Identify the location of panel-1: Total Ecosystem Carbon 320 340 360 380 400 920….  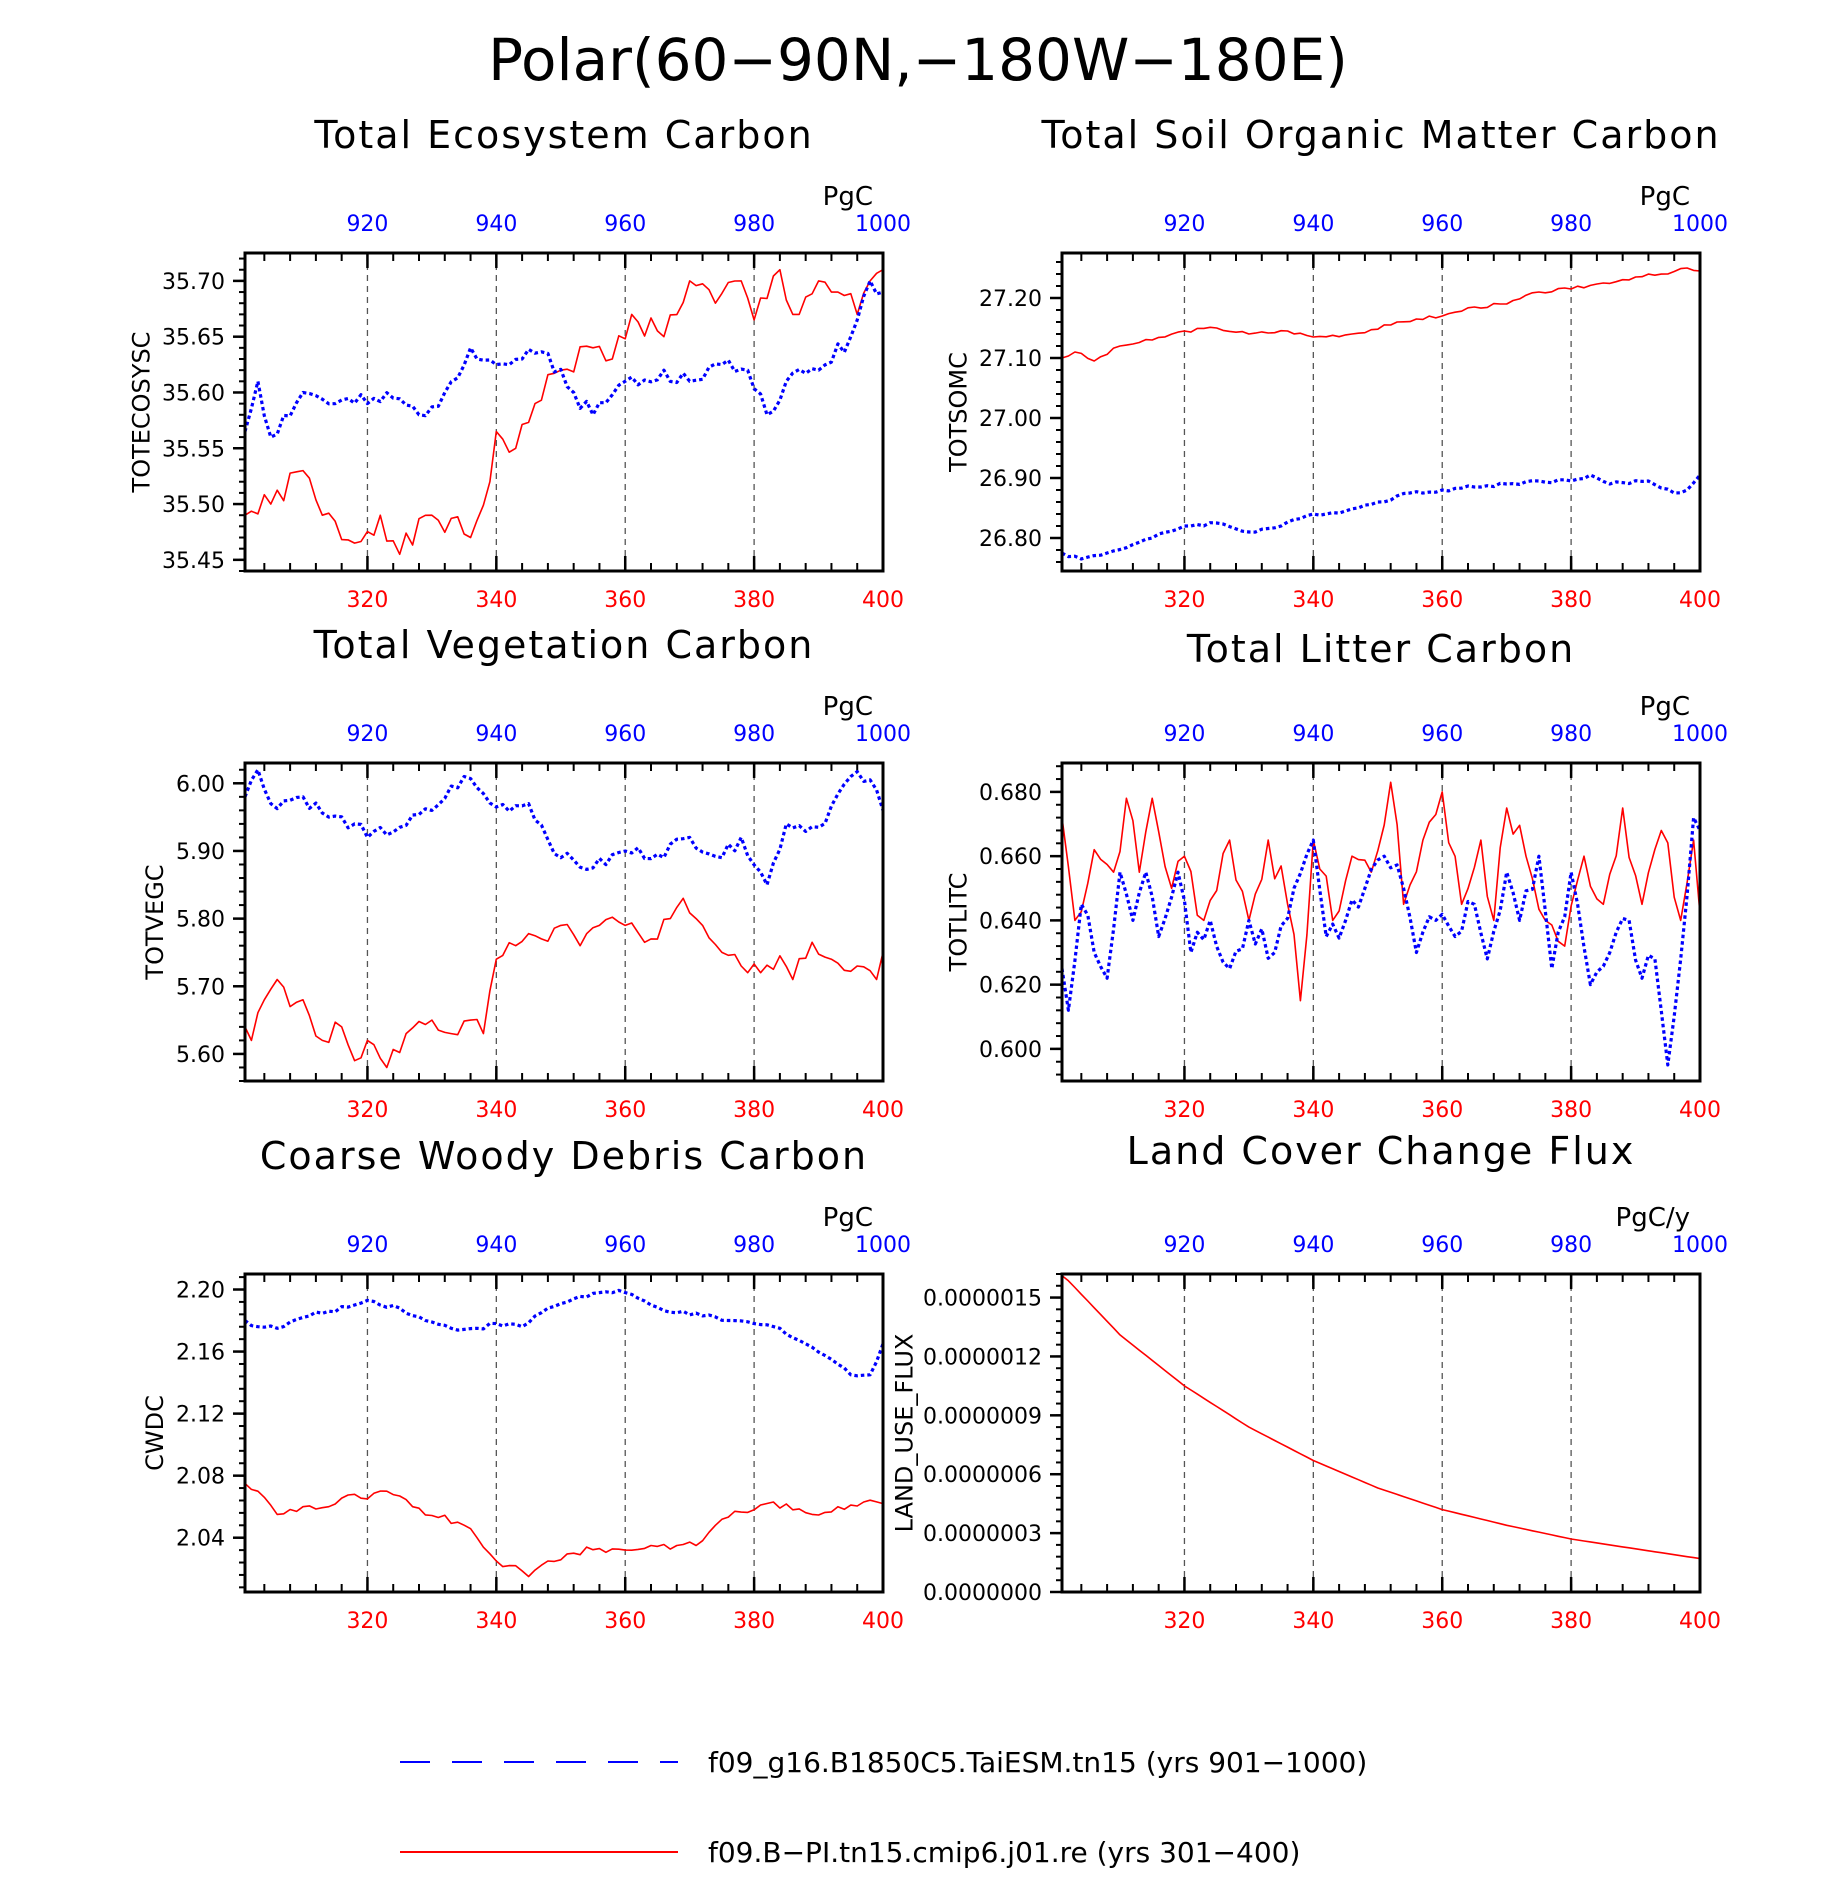
(520, 363).